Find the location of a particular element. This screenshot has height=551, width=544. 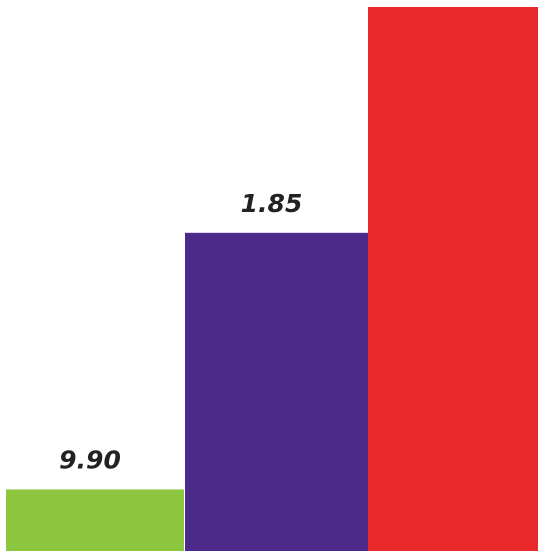

data-label-bar-1: 9.90 is located at coordinates (90, 459).